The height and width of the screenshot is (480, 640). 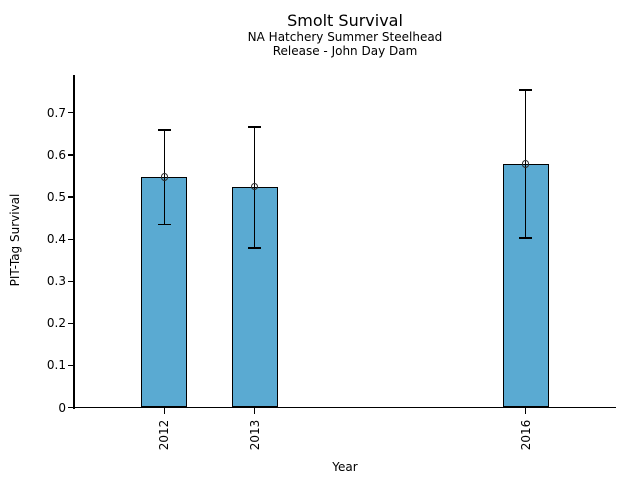 What do you see at coordinates (71, 113) in the screenshot?
I see `y-tick-0.7` at bounding box center [71, 113].